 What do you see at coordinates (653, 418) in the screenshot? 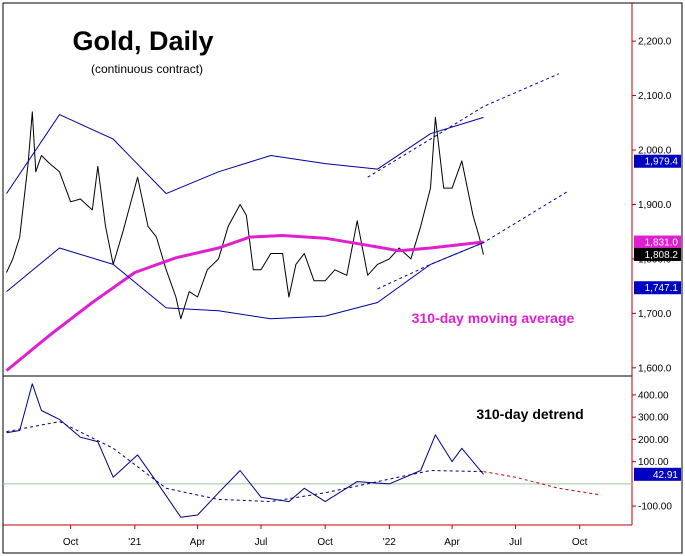
I see `detrend-tick-label: 300.00` at bounding box center [653, 418].